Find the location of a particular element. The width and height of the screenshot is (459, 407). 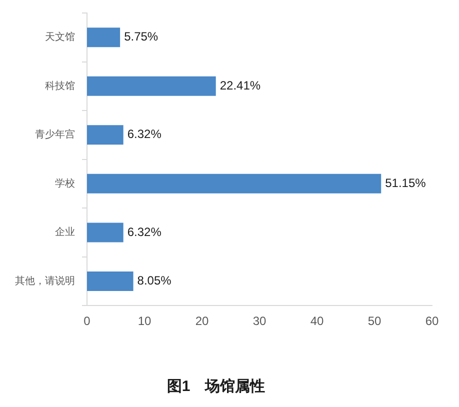

x-tick-label: 10 is located at coordinates (145, 321).